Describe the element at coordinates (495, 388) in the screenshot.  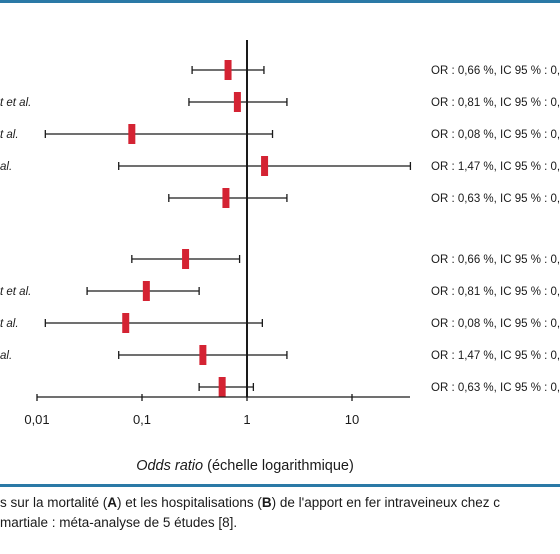
I see `or-ci-label: OR : 0,63 %, IC 95 % : 0,0` at that location.